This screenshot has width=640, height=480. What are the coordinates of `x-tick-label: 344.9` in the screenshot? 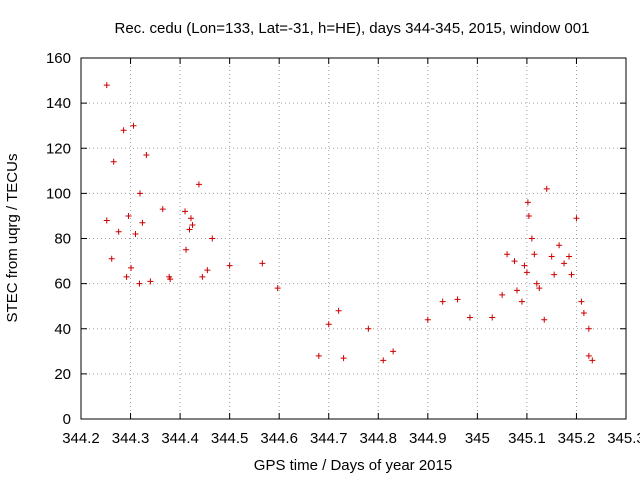 It's located at (428, 438).